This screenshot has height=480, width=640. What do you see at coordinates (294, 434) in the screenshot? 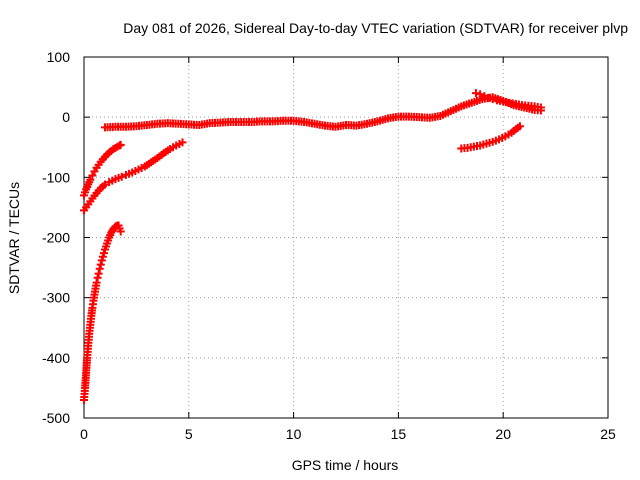
I see `x-tick-label: 10` at bounding box center [294, 434].